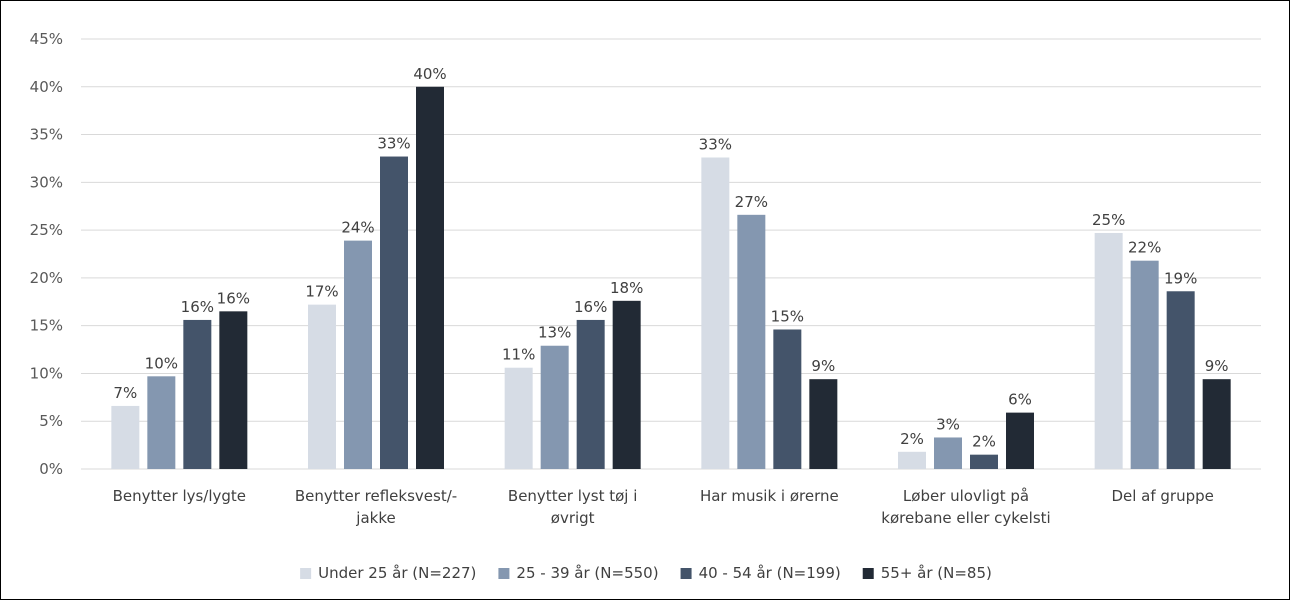 This screenshot has width=1292, height=602. What do you see at coordinates (357, 228) in the screenshot?
I see `data-label: 24%` at bounding box center [357, 228].